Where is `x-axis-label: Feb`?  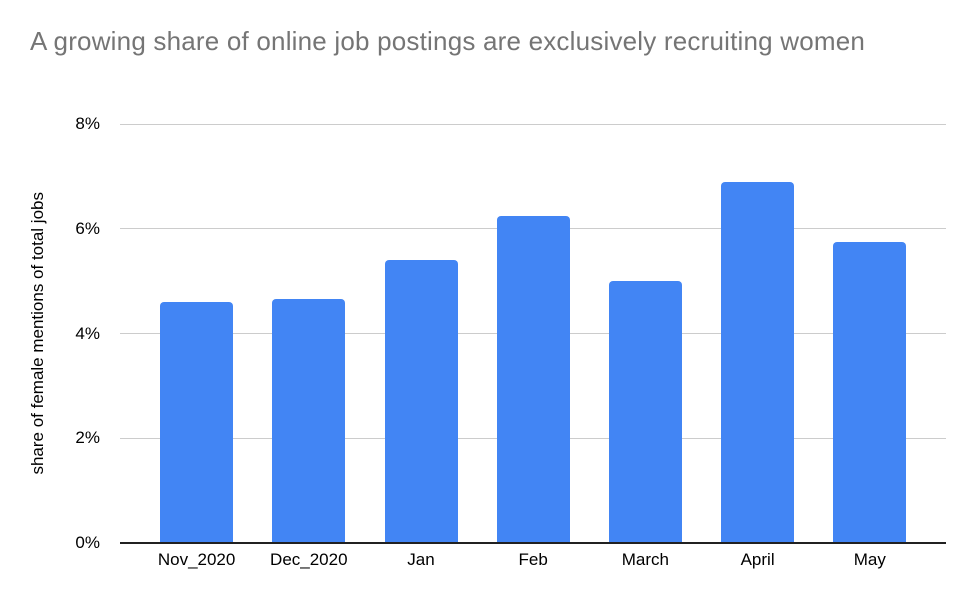 x-axis-label: Feb is located at coordinates (533, 559).